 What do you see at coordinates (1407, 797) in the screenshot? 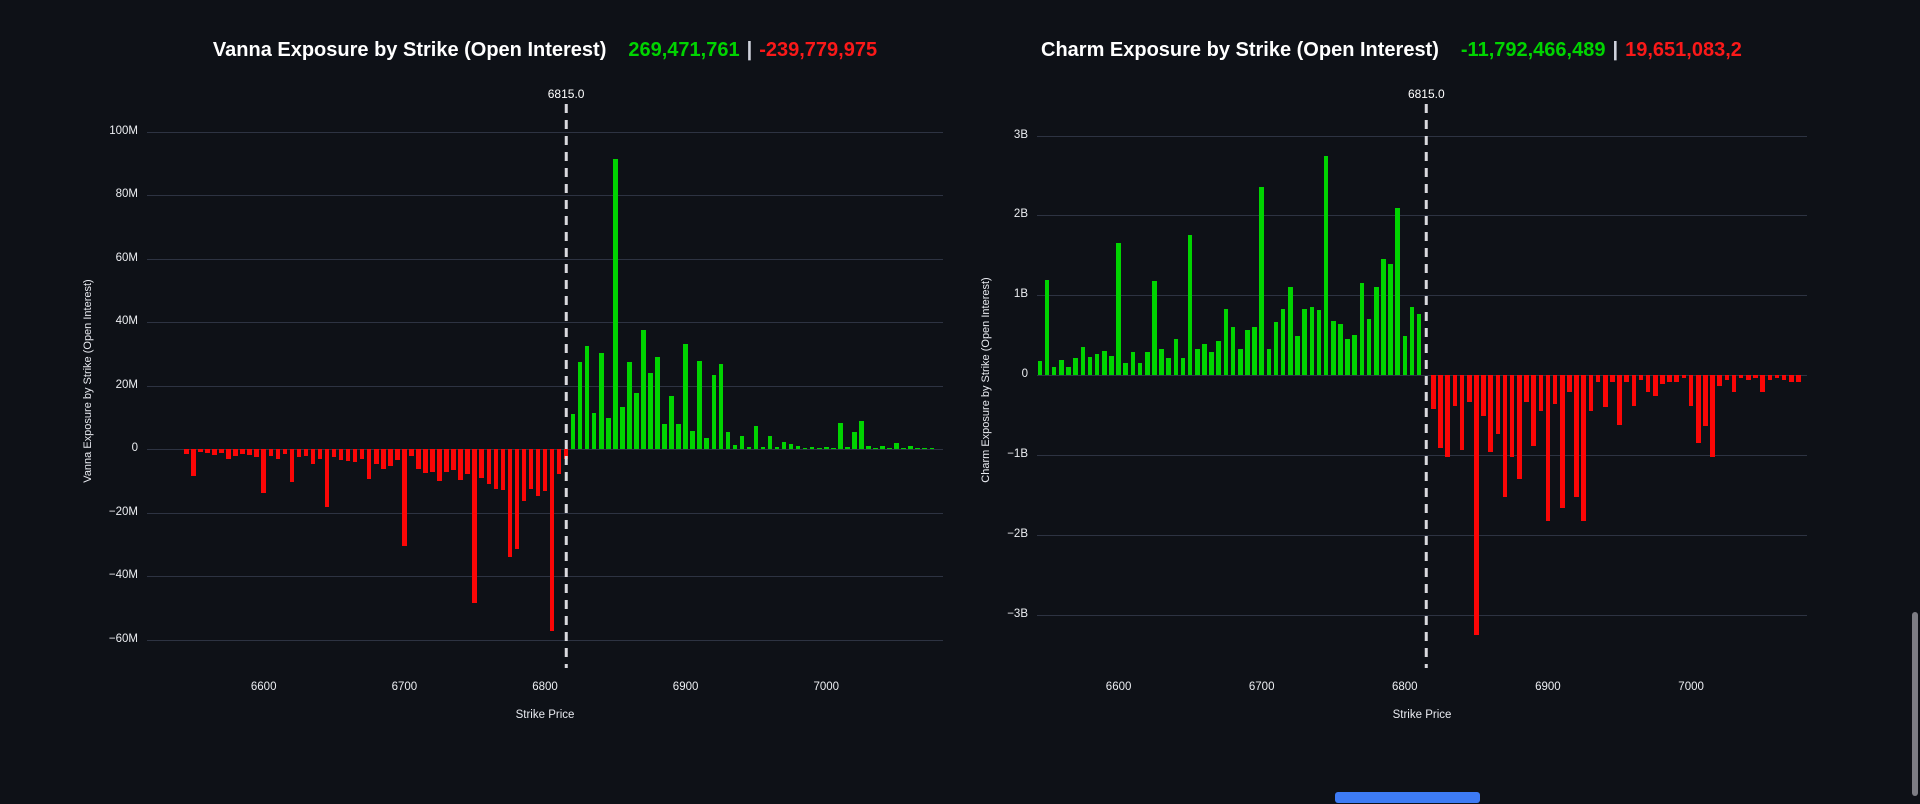
I see `horizontal-scrollbar-thumb` at bounding box center [1407, 797].